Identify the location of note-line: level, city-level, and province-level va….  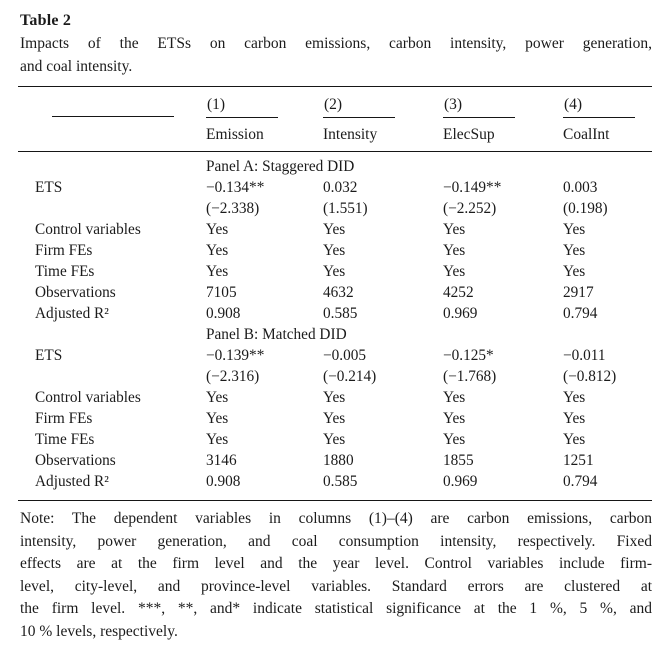
(336, 586).